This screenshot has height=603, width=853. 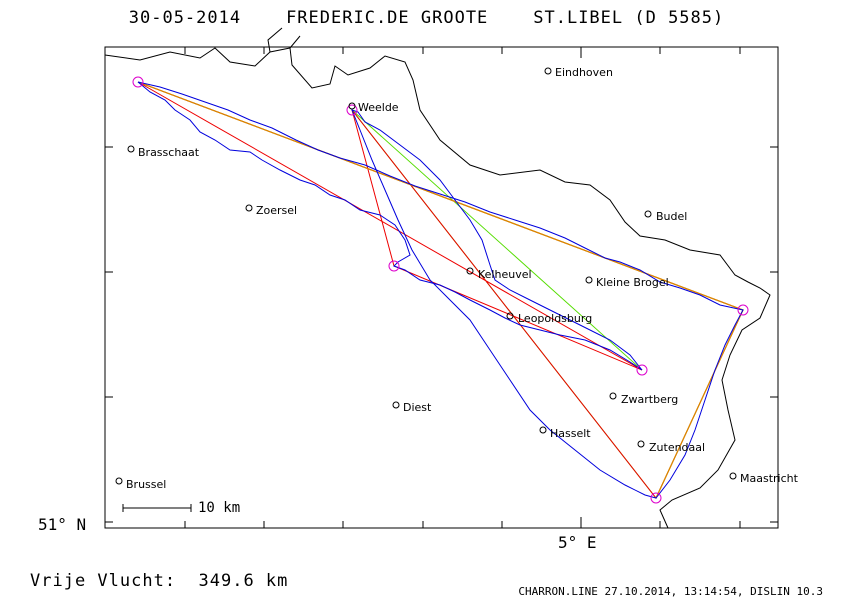 I want to click on glider-name: ST.LIBEL (D 5585), so click(x=629, y=18).